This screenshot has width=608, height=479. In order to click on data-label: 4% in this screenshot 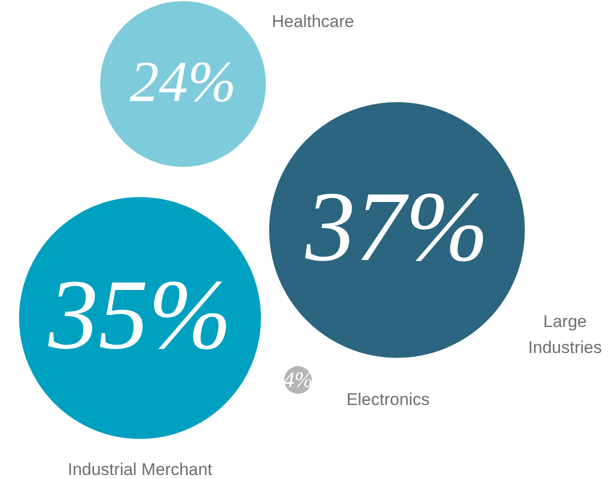, I will do `click(298, 379)`.